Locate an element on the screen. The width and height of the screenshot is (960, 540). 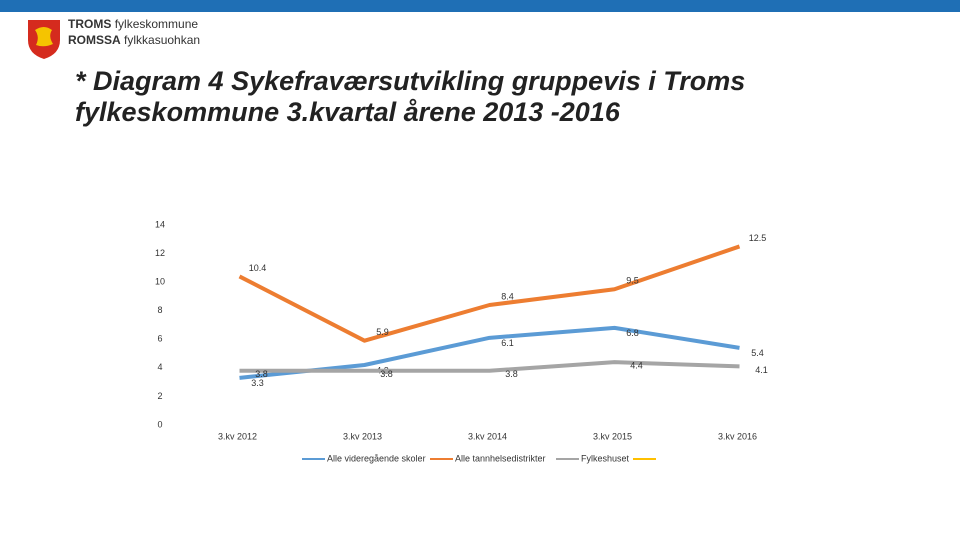
y-tick-label: 4 is located at coordinates (159, 367).